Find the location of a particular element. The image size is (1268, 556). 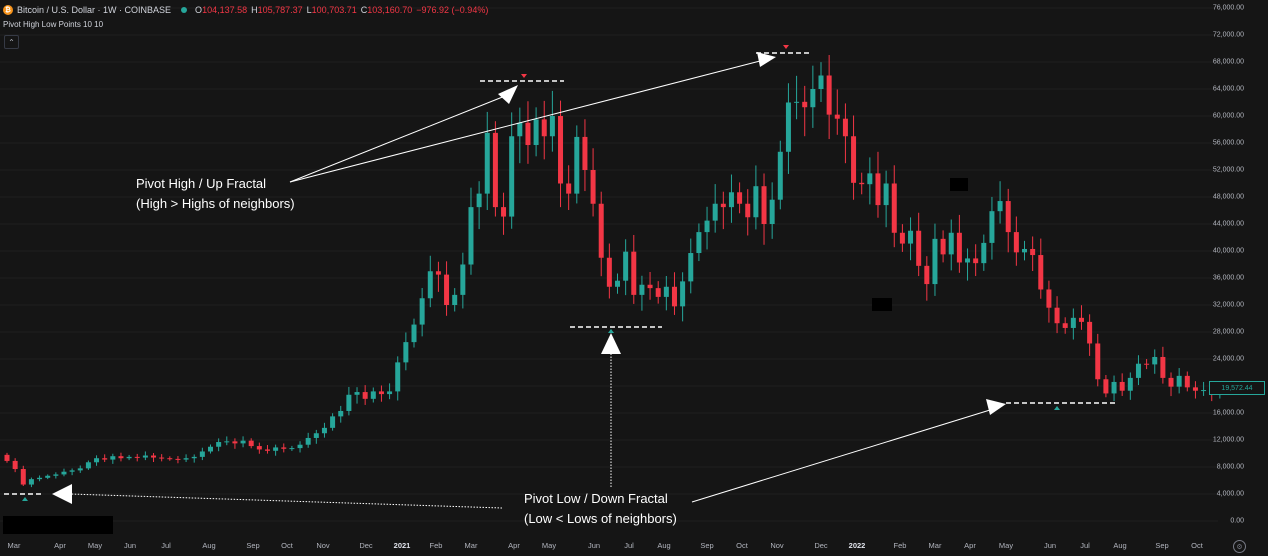

time-tick-label: Jul is located at coordinates (629, 545).